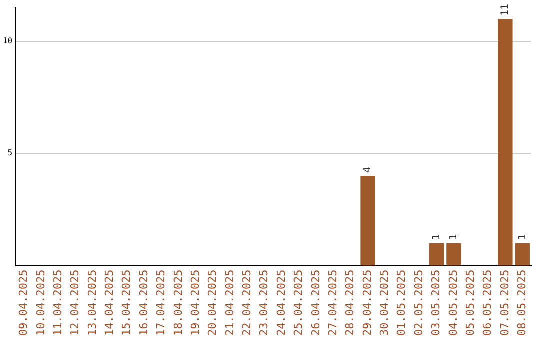 Image resolution: width=540 pixels, height=340 pixels. Describe the element at coordinates (470, 303) in the screenshot. I see `x-tick-label: 05.05.2025` at that location.